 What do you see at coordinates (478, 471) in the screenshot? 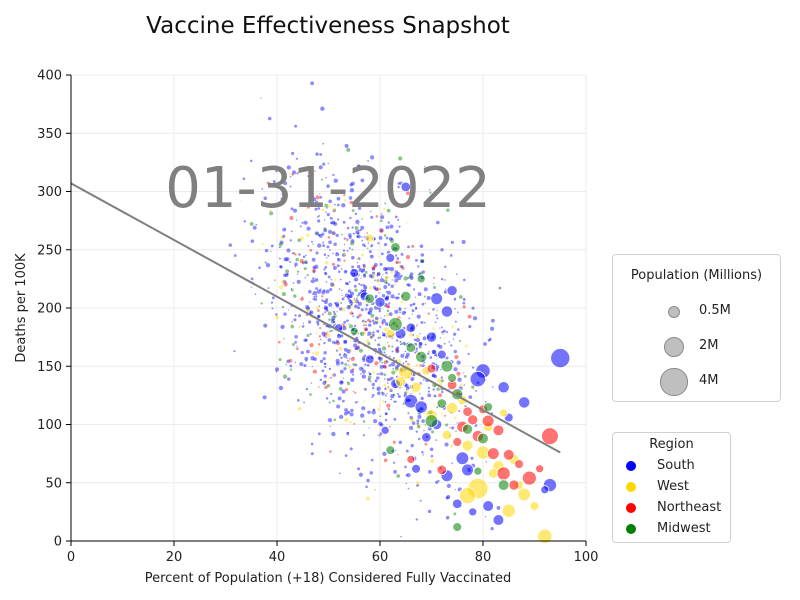
I see `data-point-midwest` at bounding box center [478, 471].